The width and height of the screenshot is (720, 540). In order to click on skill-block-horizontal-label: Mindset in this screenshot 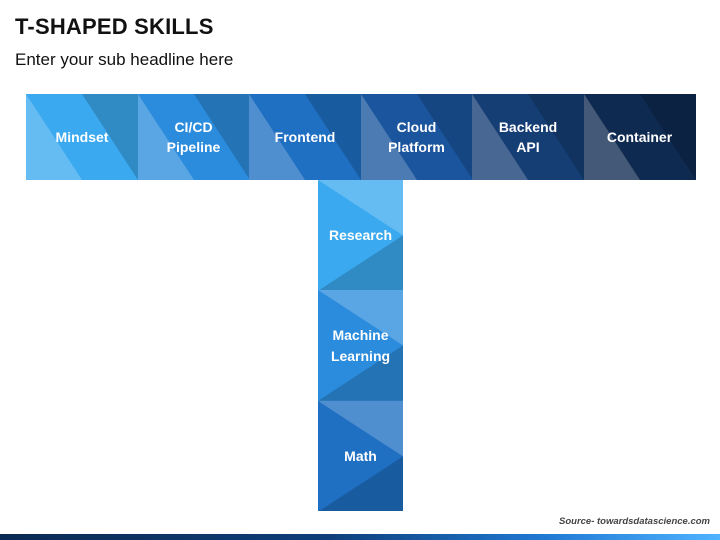, I will do `click(82, 136)`.